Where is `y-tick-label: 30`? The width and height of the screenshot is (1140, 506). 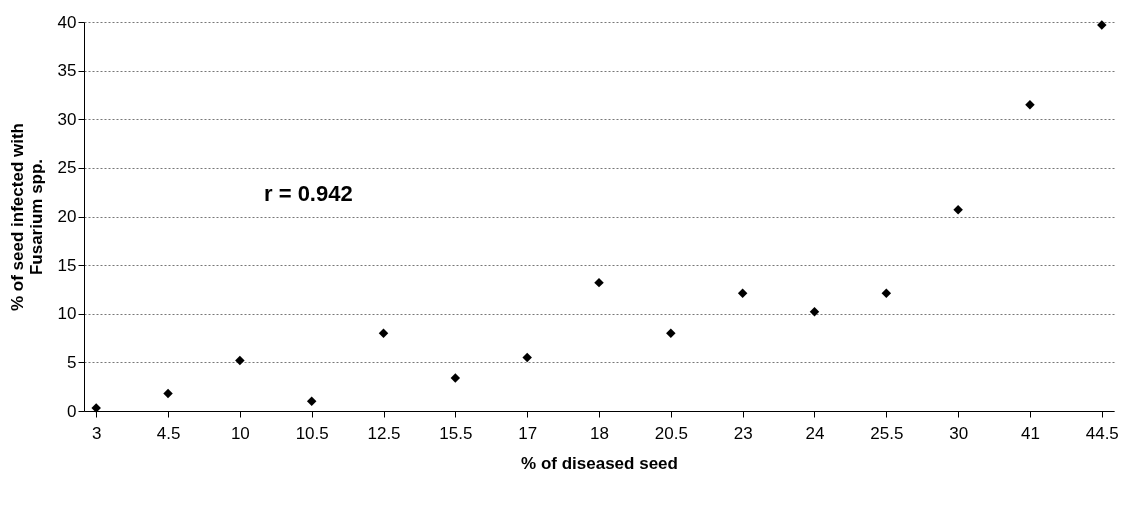
y-tick-label: 30 is located at coordinates (67, 119).